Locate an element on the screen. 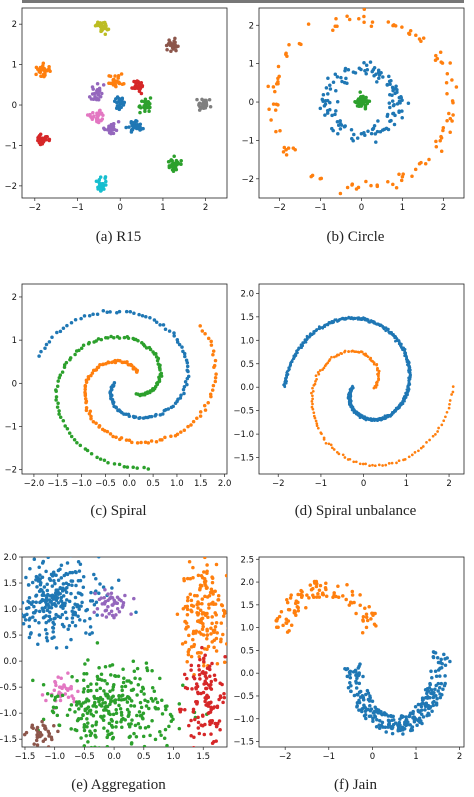 Image resolution: width=474 pixels, height=797 pixels. x-tick-label: 1.0 is located at coordinates (174, 757).